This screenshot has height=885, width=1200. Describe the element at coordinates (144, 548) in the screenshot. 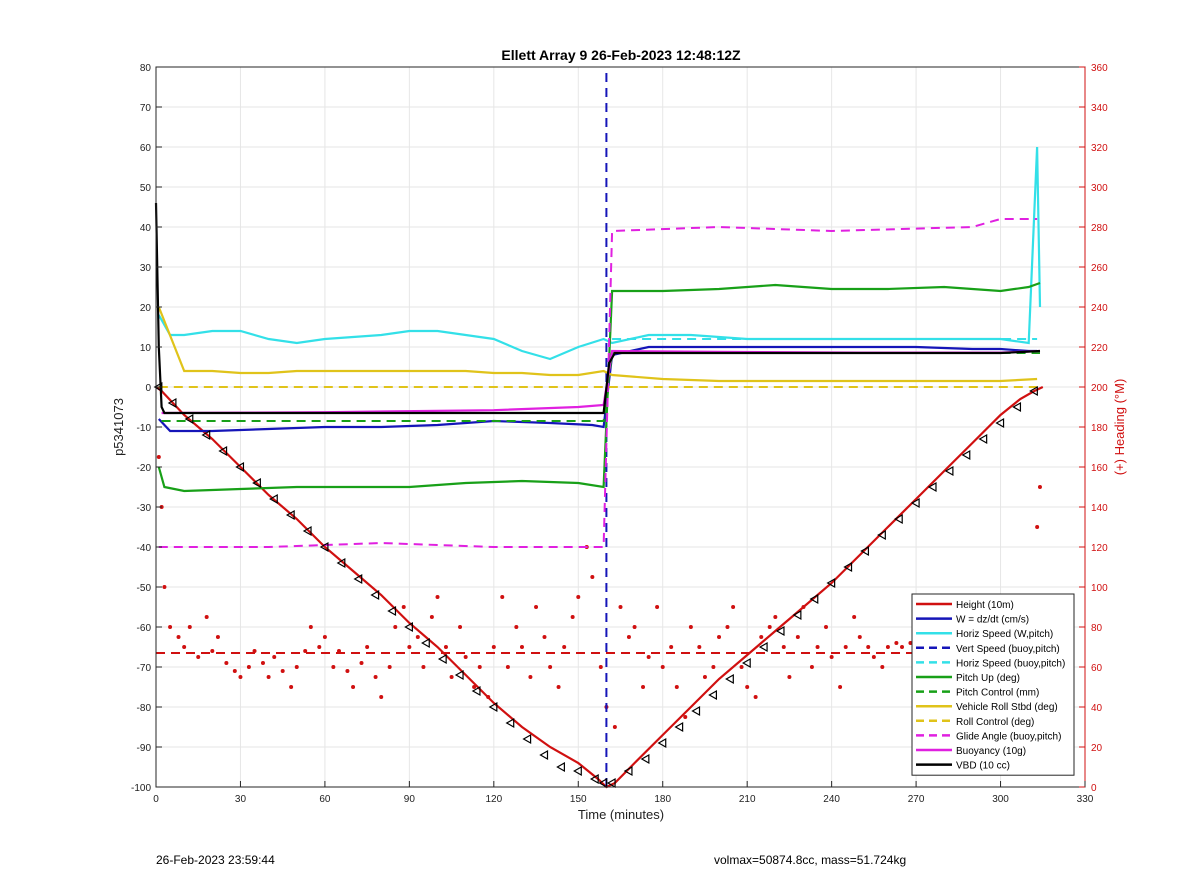

I see `y-tick-label-left: -40` at that location.